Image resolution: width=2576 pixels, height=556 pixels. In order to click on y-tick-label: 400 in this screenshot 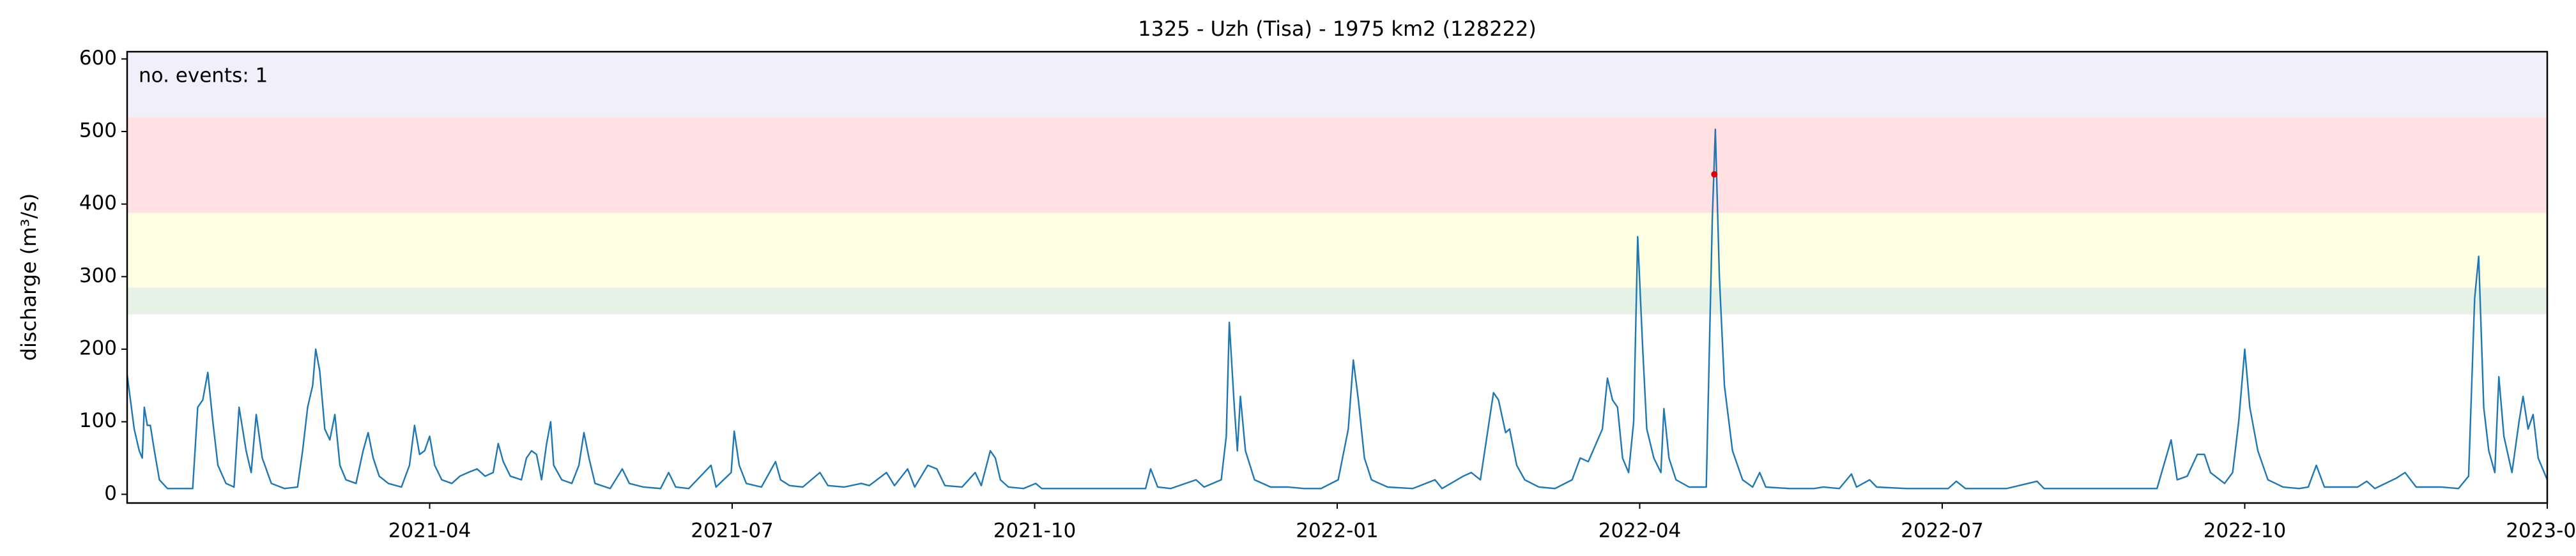, I will do `click(98, 203)`.